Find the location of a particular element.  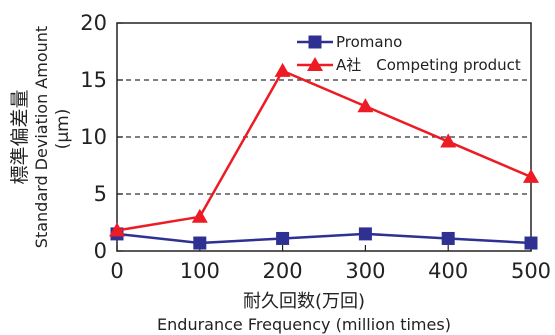

y-tick-label: 15 is located at coordinates (93, 80).